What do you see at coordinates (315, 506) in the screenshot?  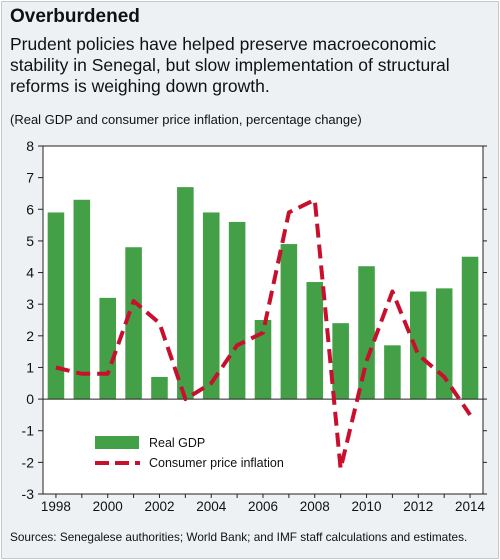 I see `x-tick-label: 2008` at bounding box center [315, 506].